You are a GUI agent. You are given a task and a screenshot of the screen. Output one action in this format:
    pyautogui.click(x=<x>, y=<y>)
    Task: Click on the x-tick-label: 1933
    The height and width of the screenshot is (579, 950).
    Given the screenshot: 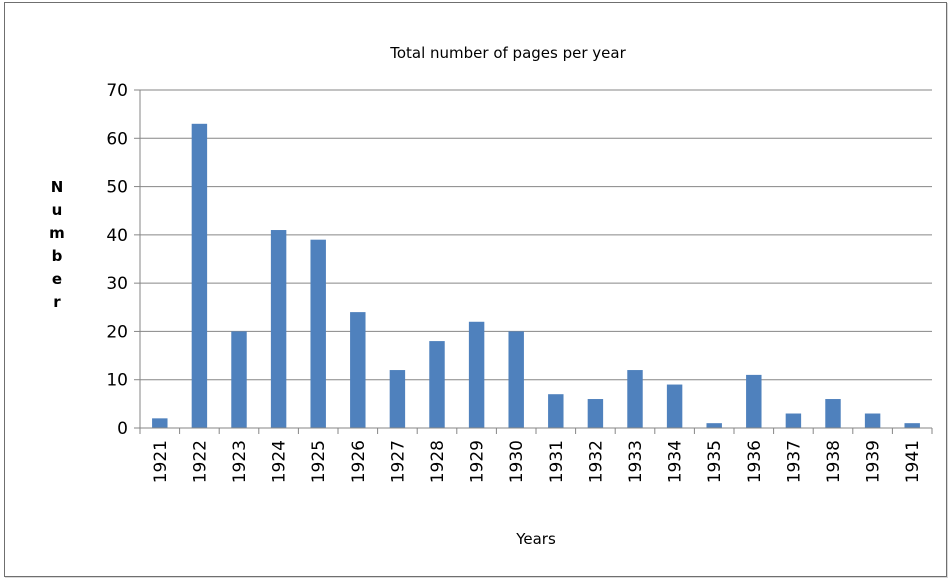 What is the action you would take?
    pyautogui.click(x=636, y=461)
    